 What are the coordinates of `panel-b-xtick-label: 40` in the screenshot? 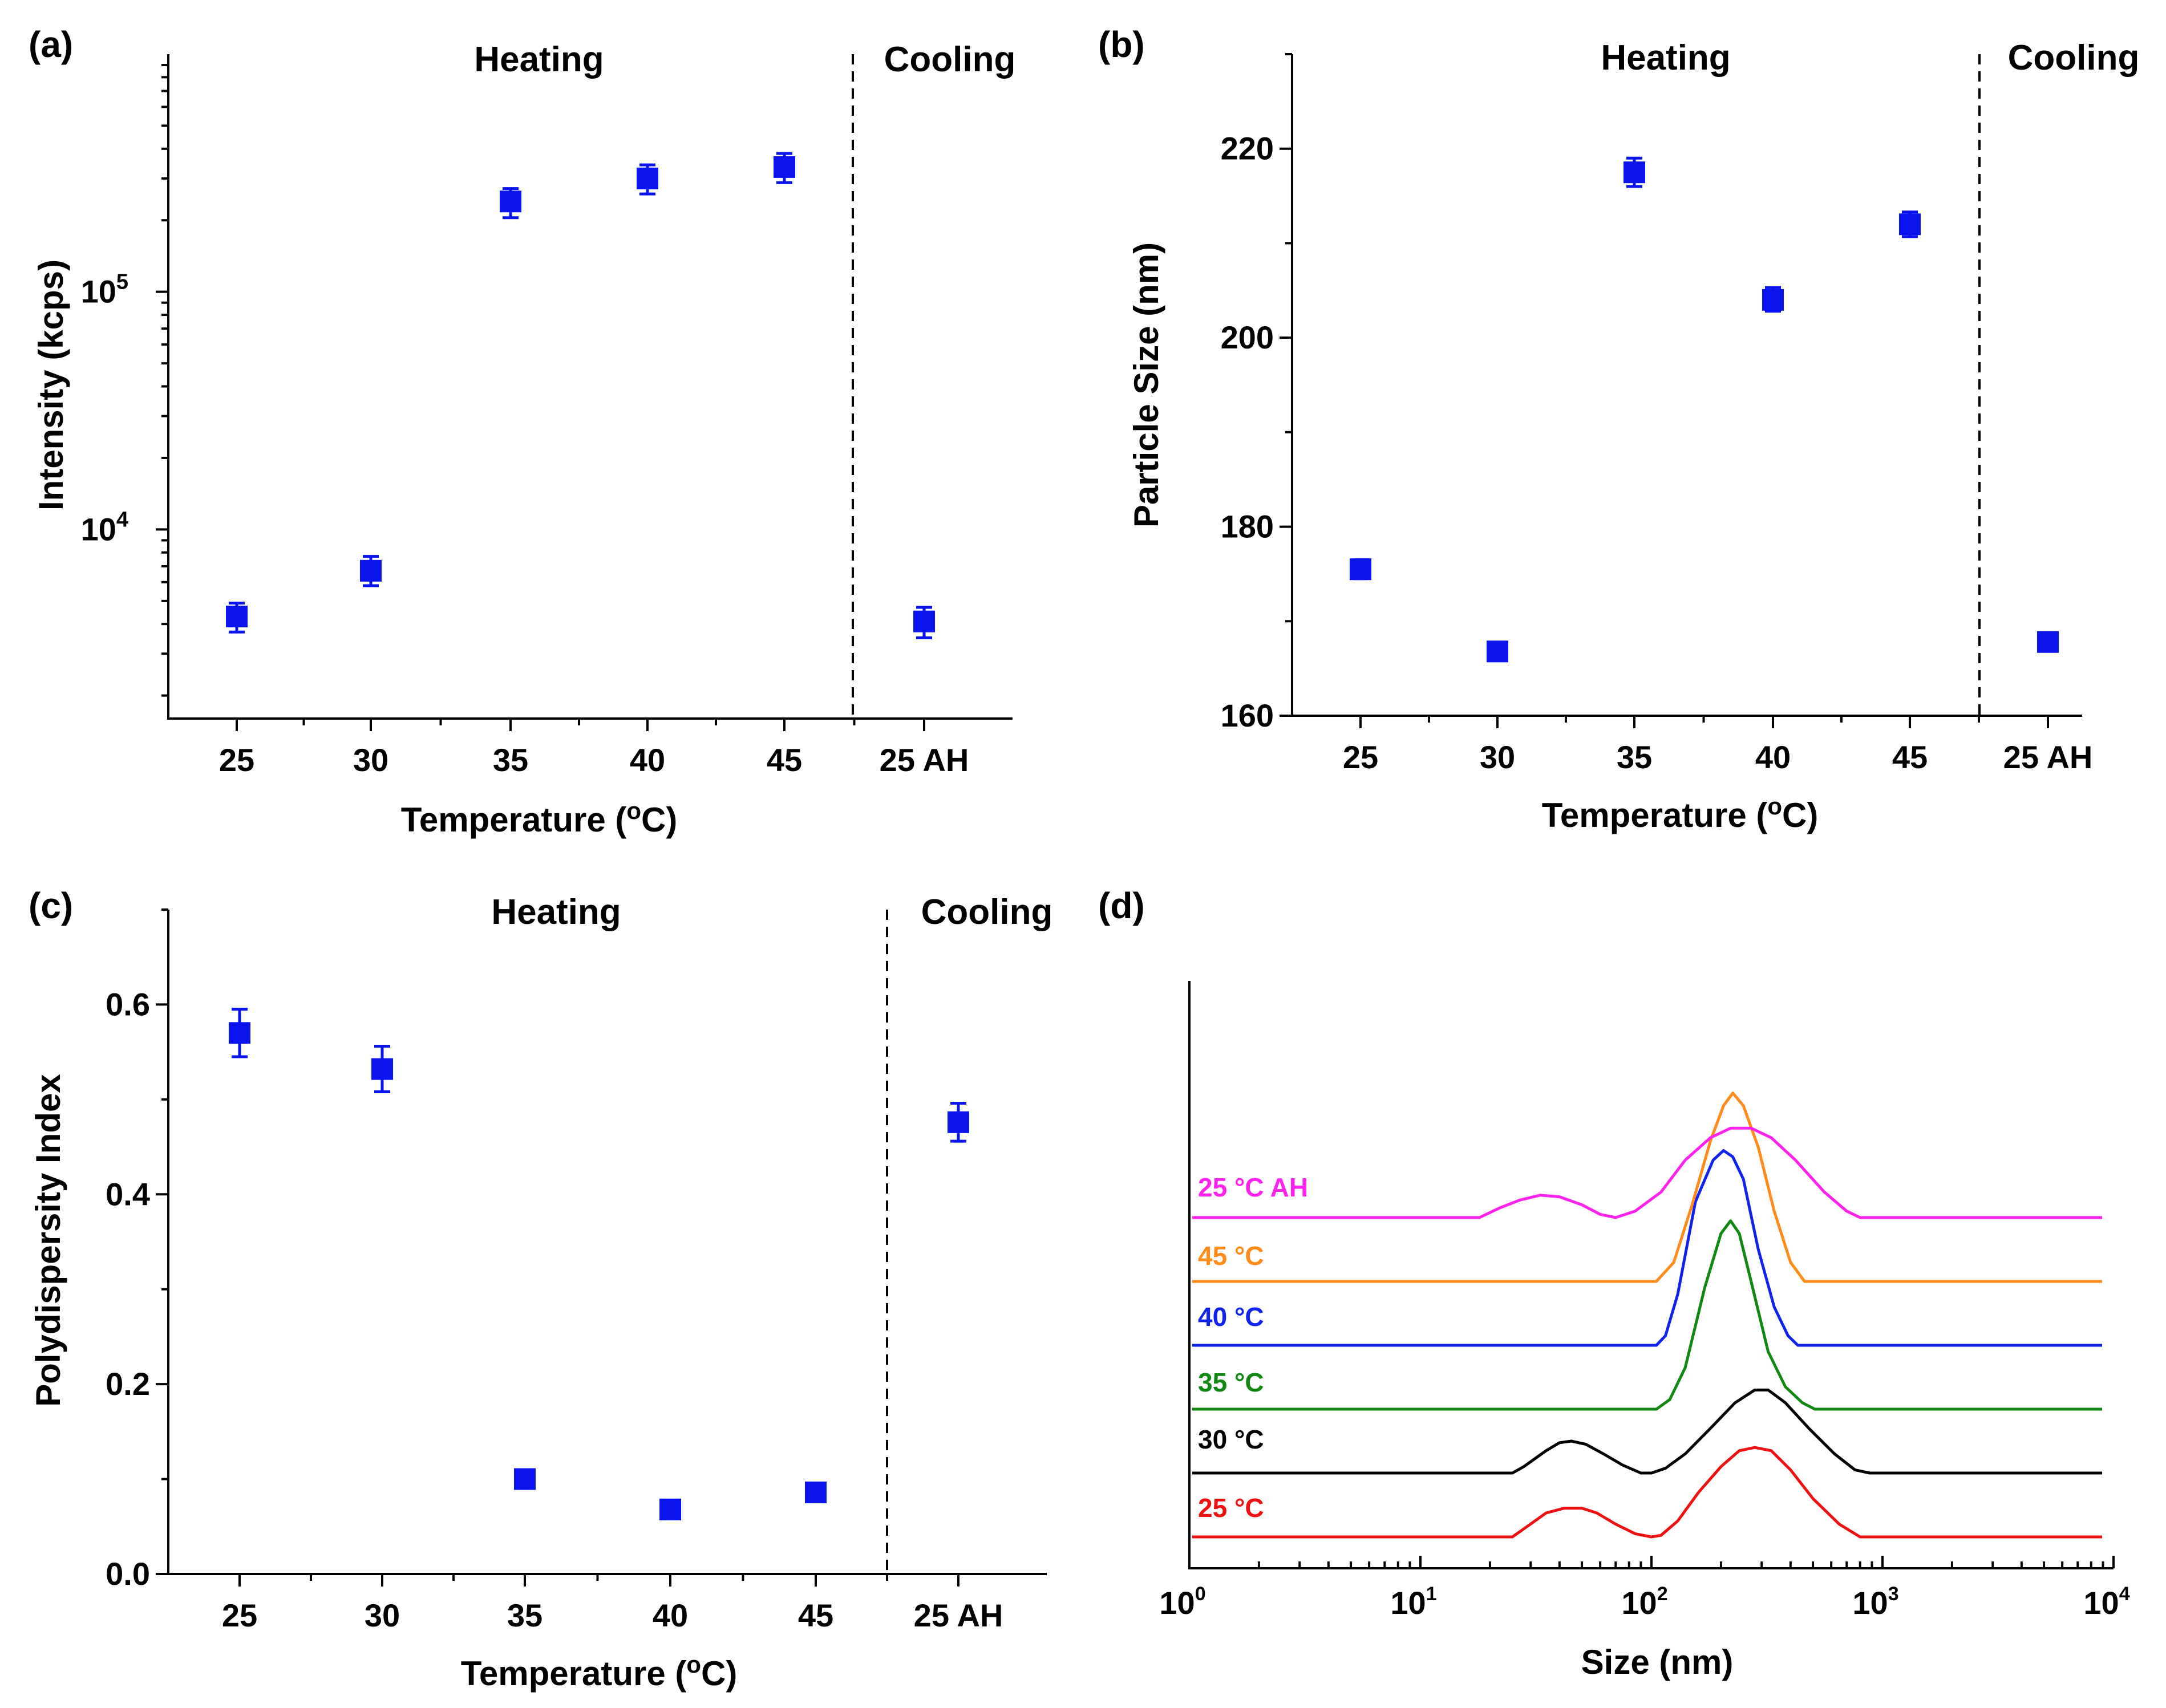 It's located at (1773, 757).